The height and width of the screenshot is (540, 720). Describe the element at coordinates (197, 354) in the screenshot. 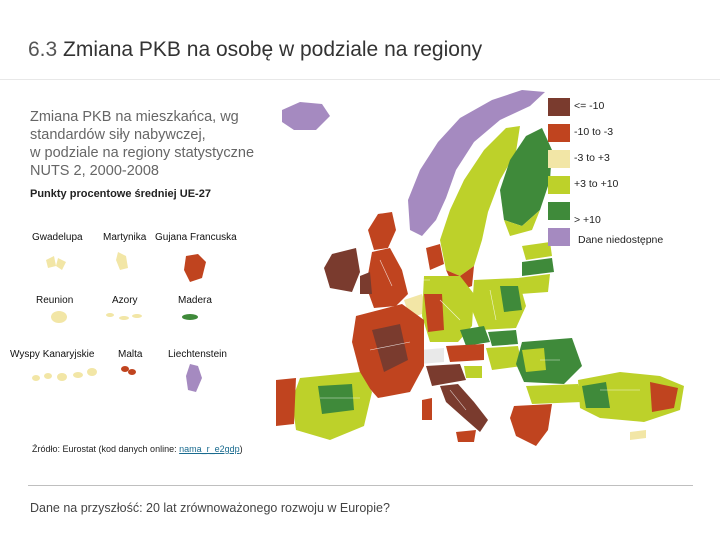

I see `inset-label-liechtenstein: Liechtenstein` at that location.